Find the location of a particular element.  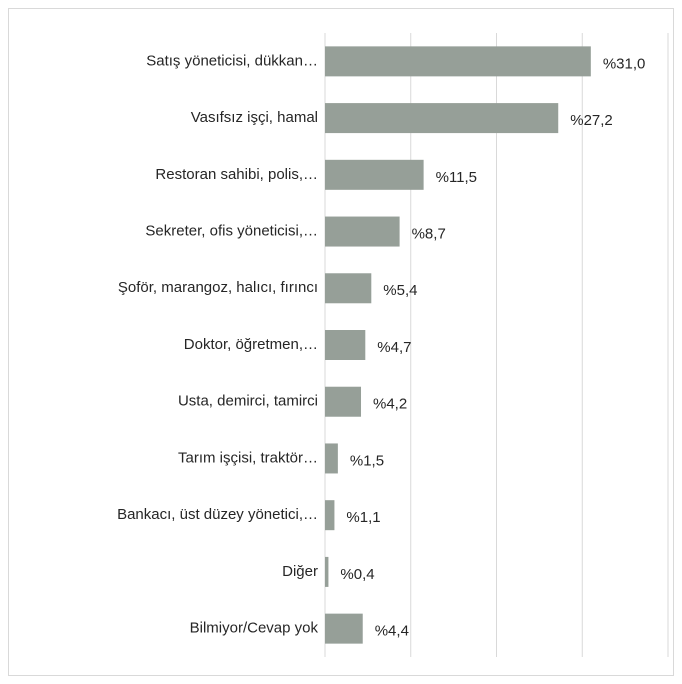

value-label: %8,7 is located at coordinates (429, 234).